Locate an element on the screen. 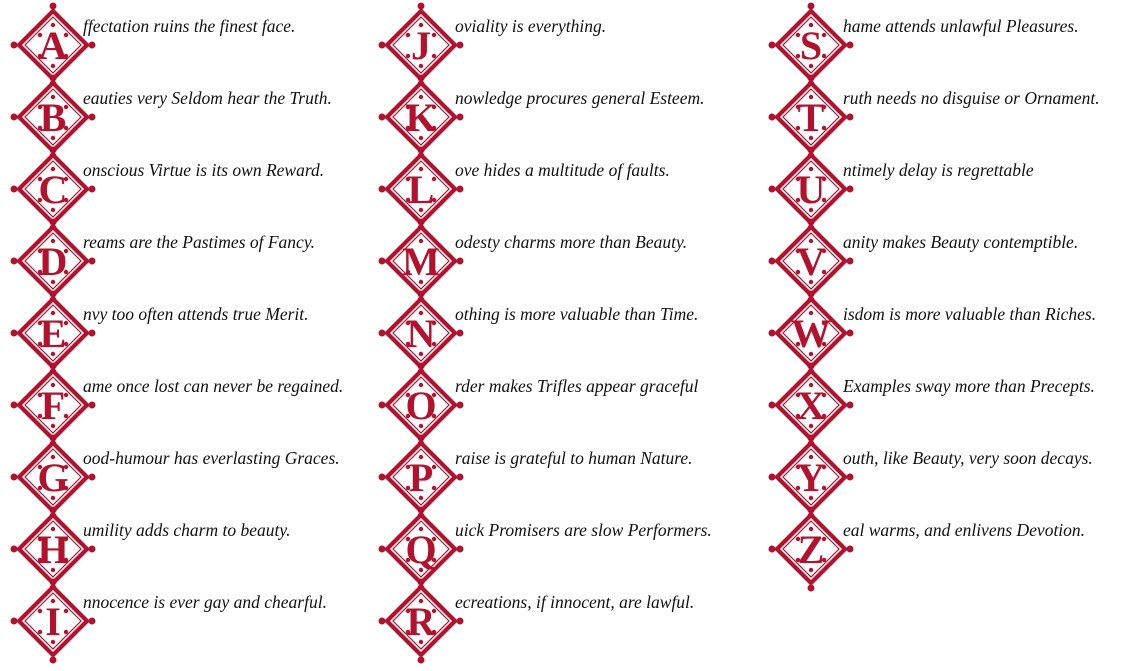  initial-letter: C is located at coordinates (53, 189).